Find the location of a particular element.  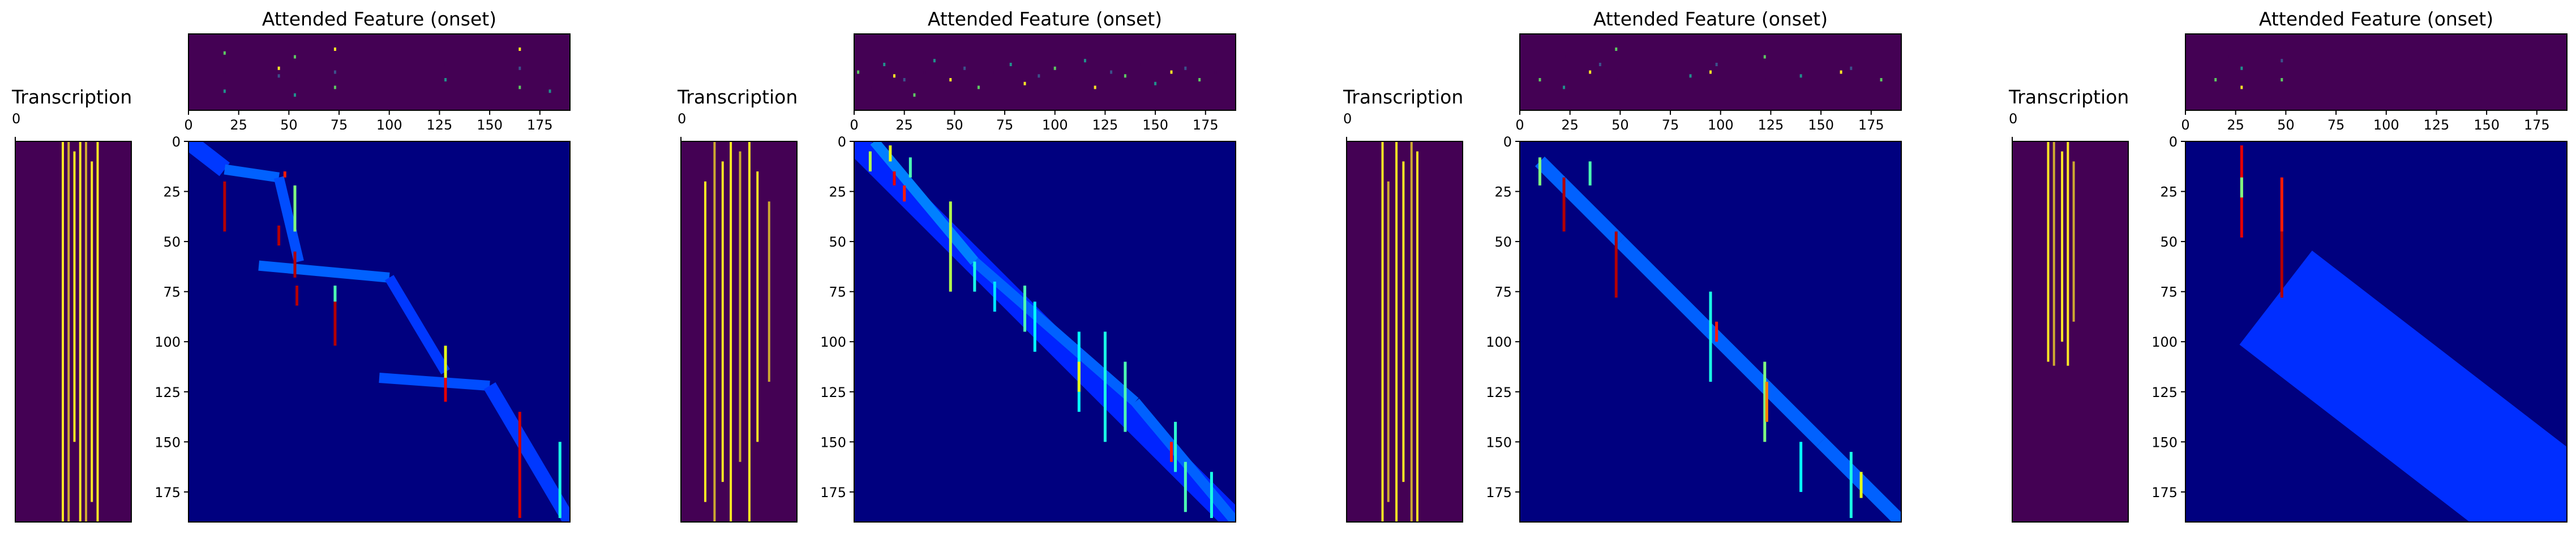

y-tick-label: 100 is located at coordinates (2164, 342).